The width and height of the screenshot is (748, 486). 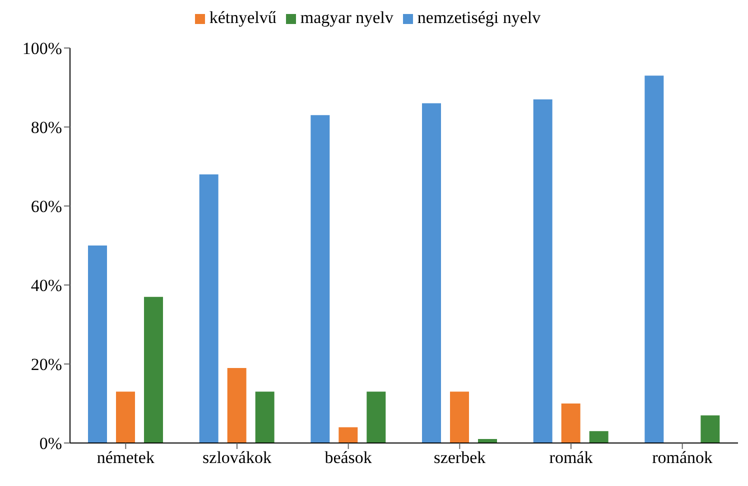 I want to click on y-tick-label: 20%, so click(x=46, y=364).